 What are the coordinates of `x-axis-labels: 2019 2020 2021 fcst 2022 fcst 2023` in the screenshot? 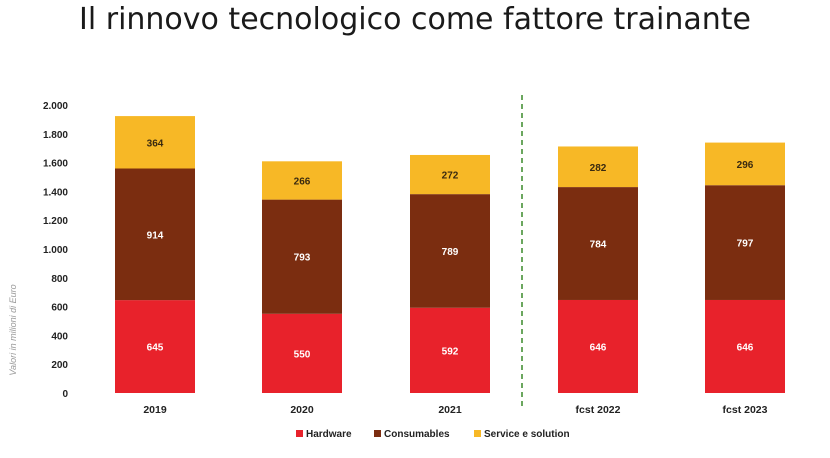 It's located at (455, 410).